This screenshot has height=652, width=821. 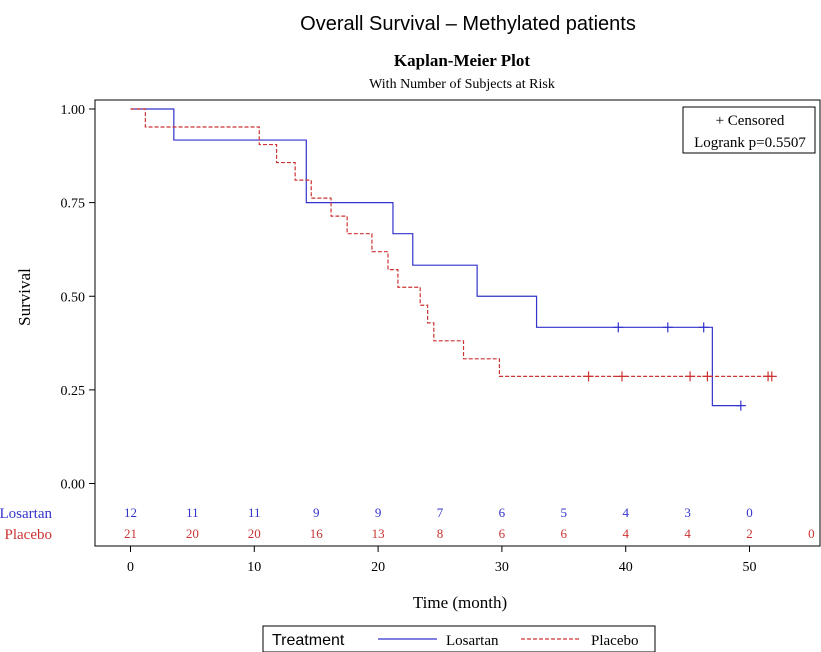 I want to click on x-tick-label: 10, so click(x=254, y=567).